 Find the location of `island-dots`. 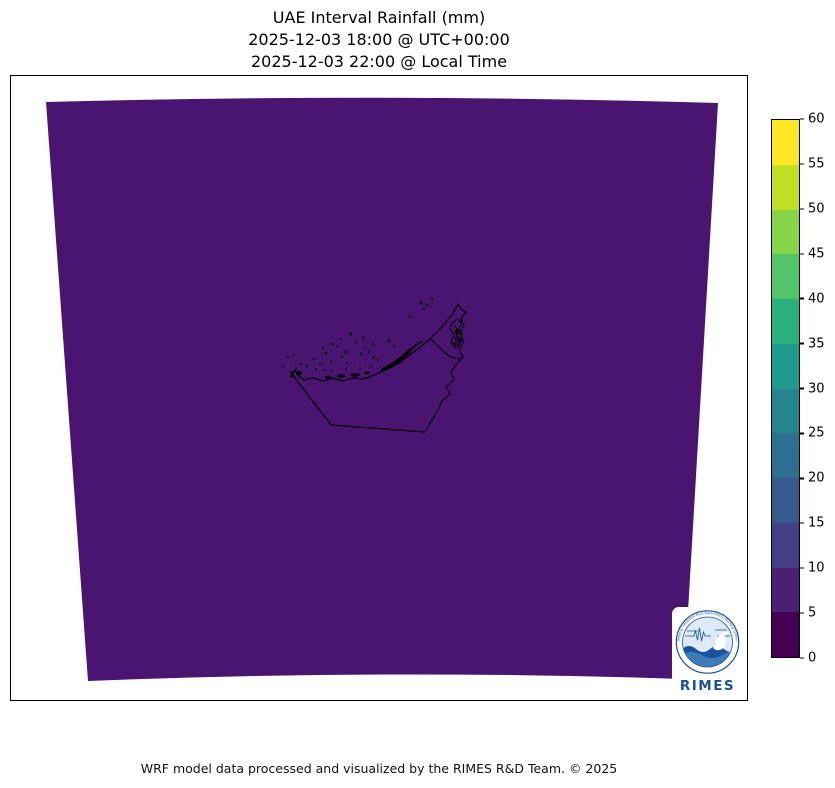

island-dots is located at coordinates (358, 335).